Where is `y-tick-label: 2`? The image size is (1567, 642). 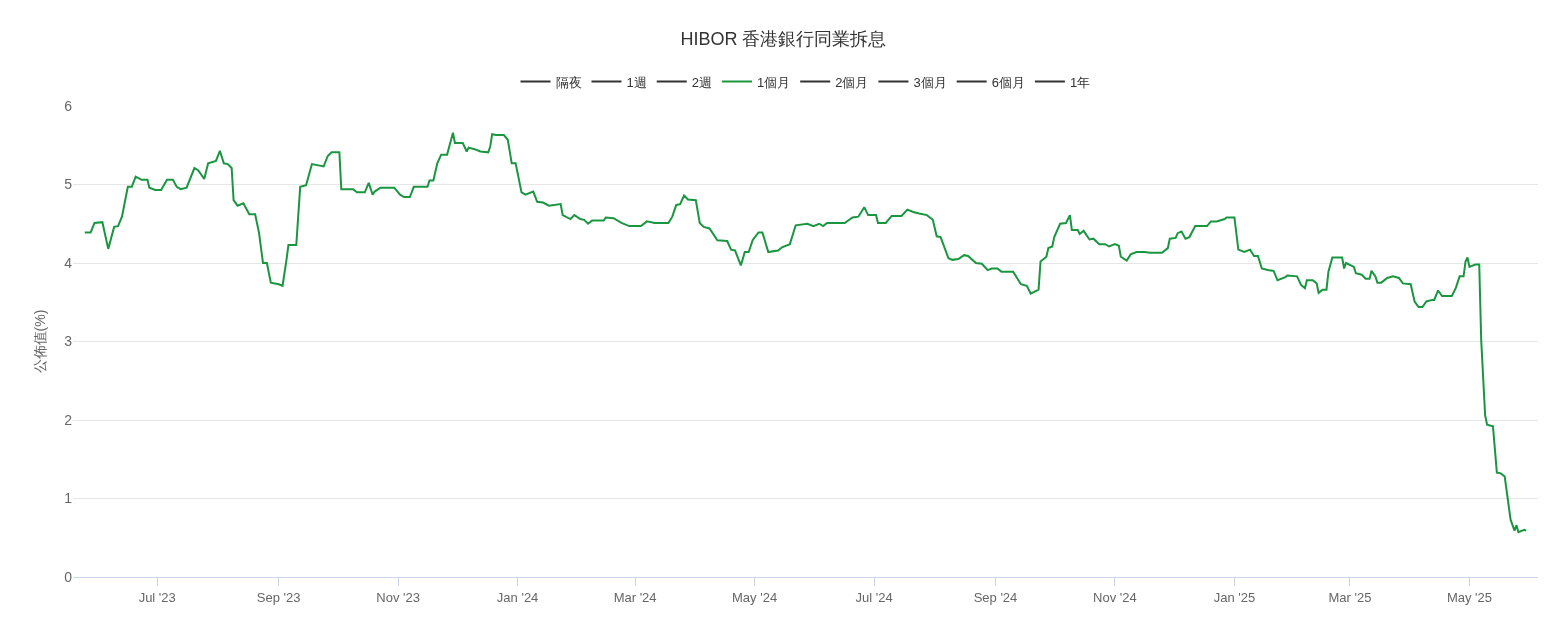
y-tick-label: 2 is located at coordinates (68, 419).